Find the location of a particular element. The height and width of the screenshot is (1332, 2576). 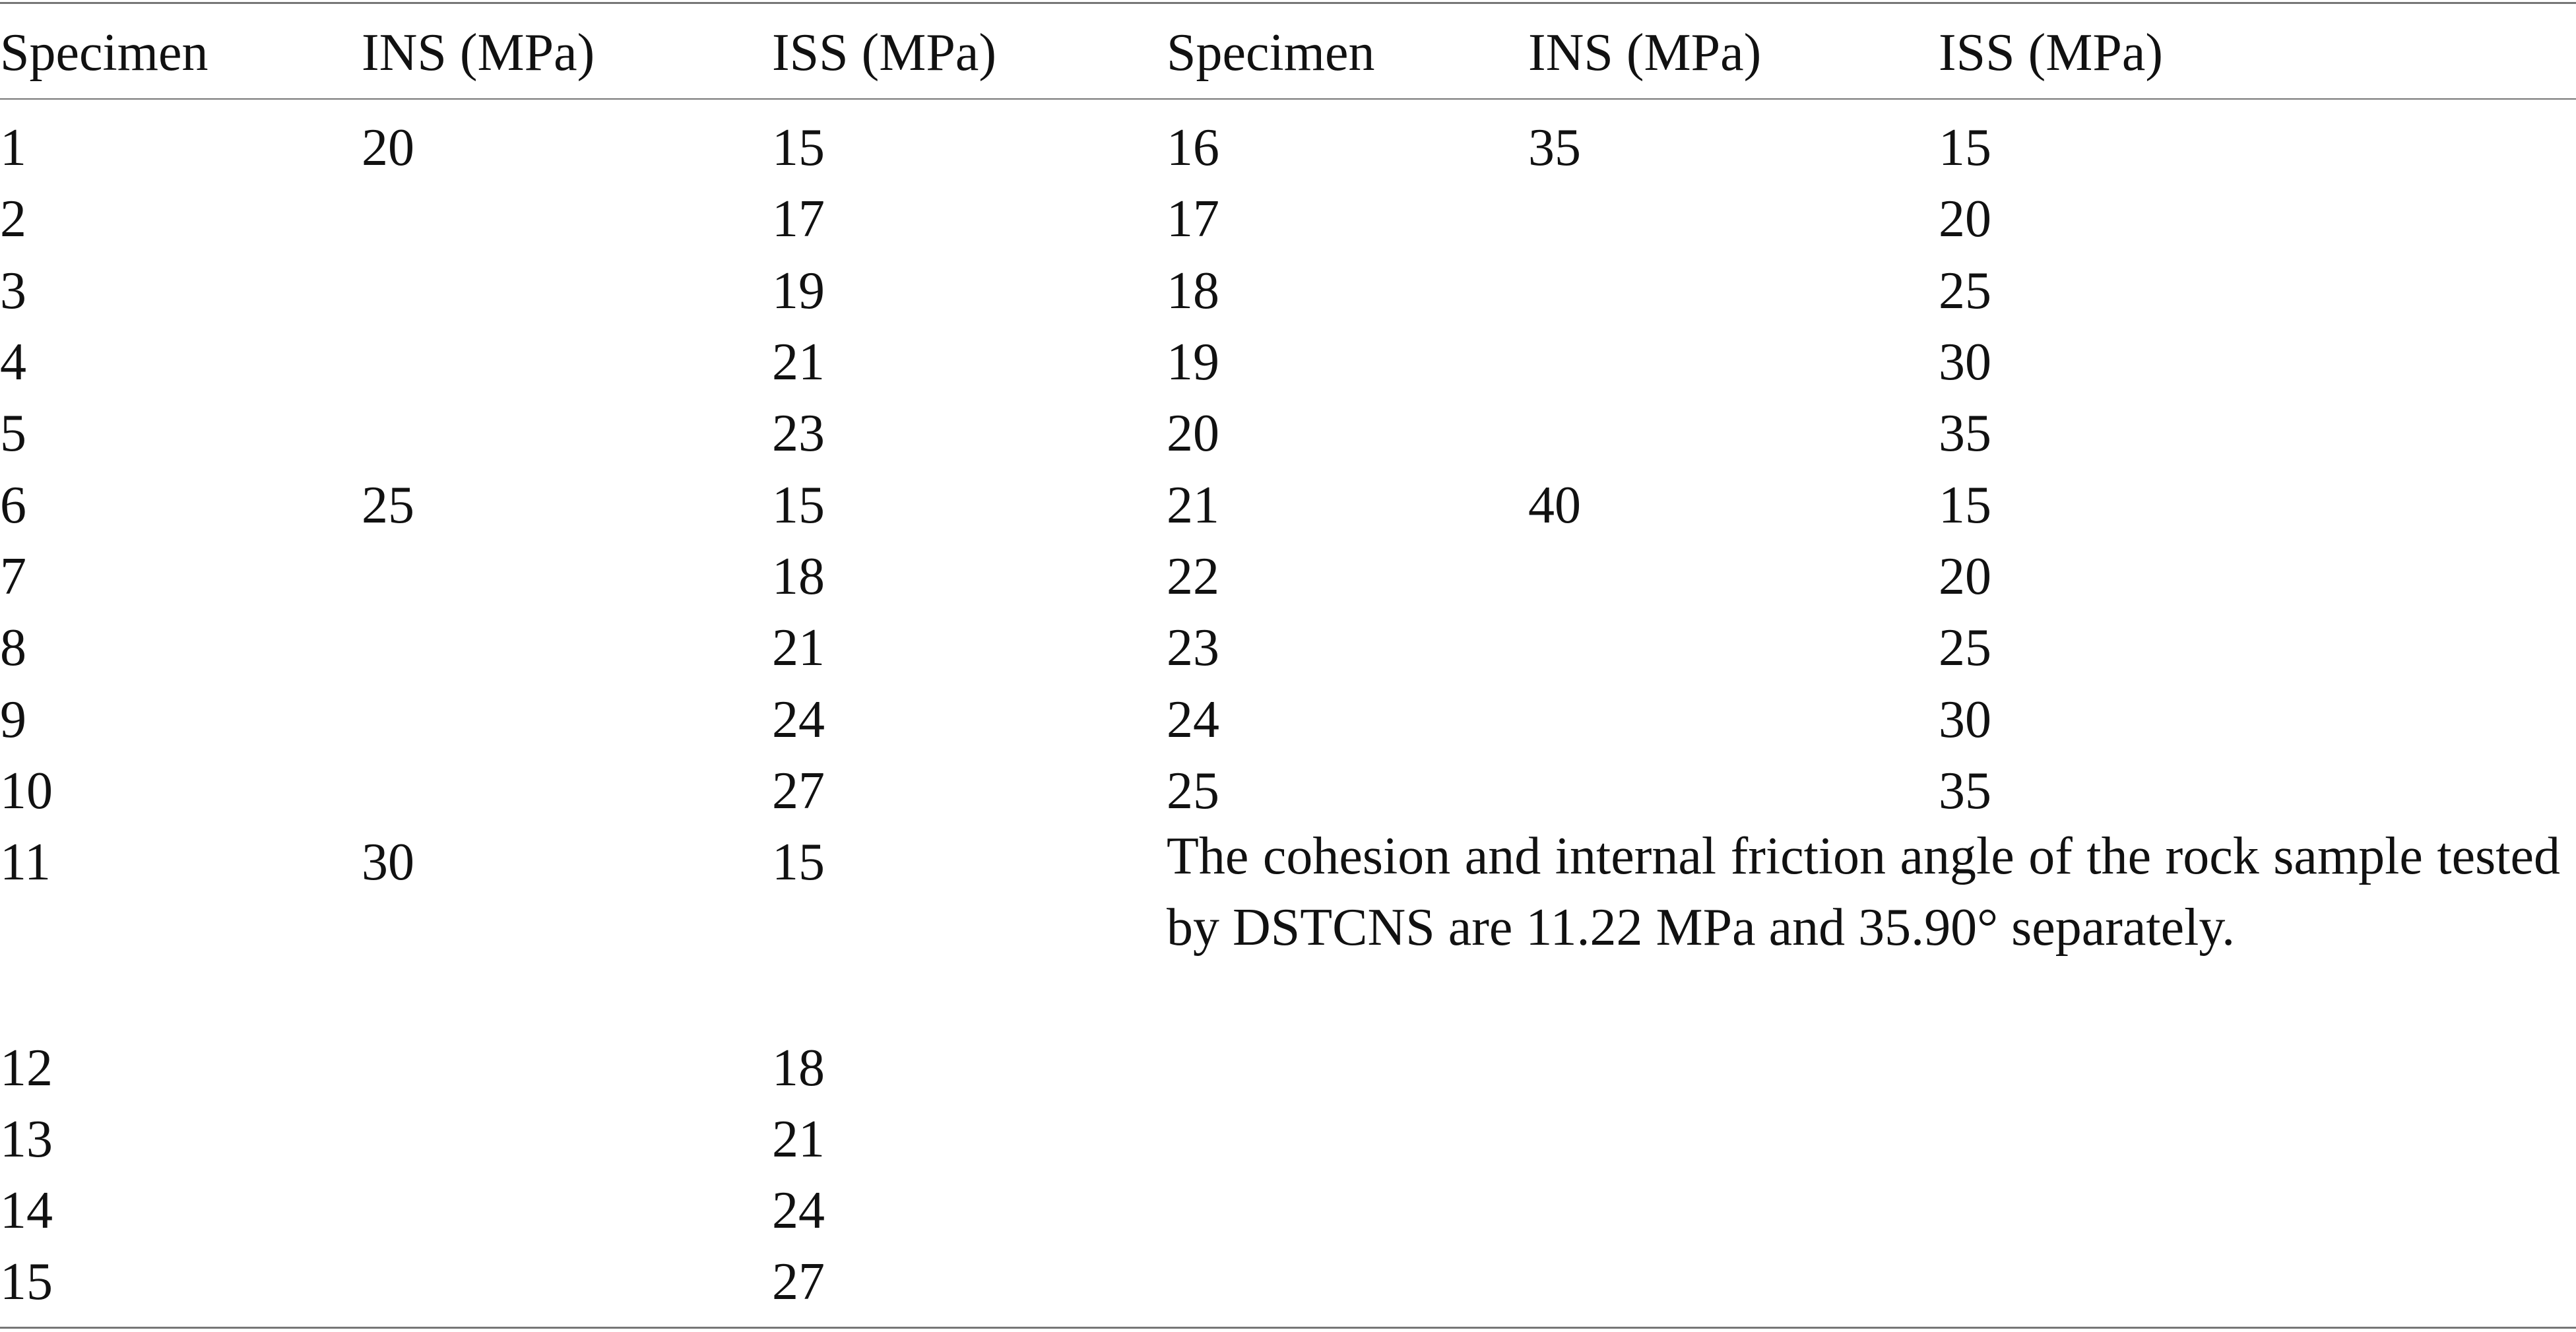

cell-iss: 17 is located at coordinates (798, 219).